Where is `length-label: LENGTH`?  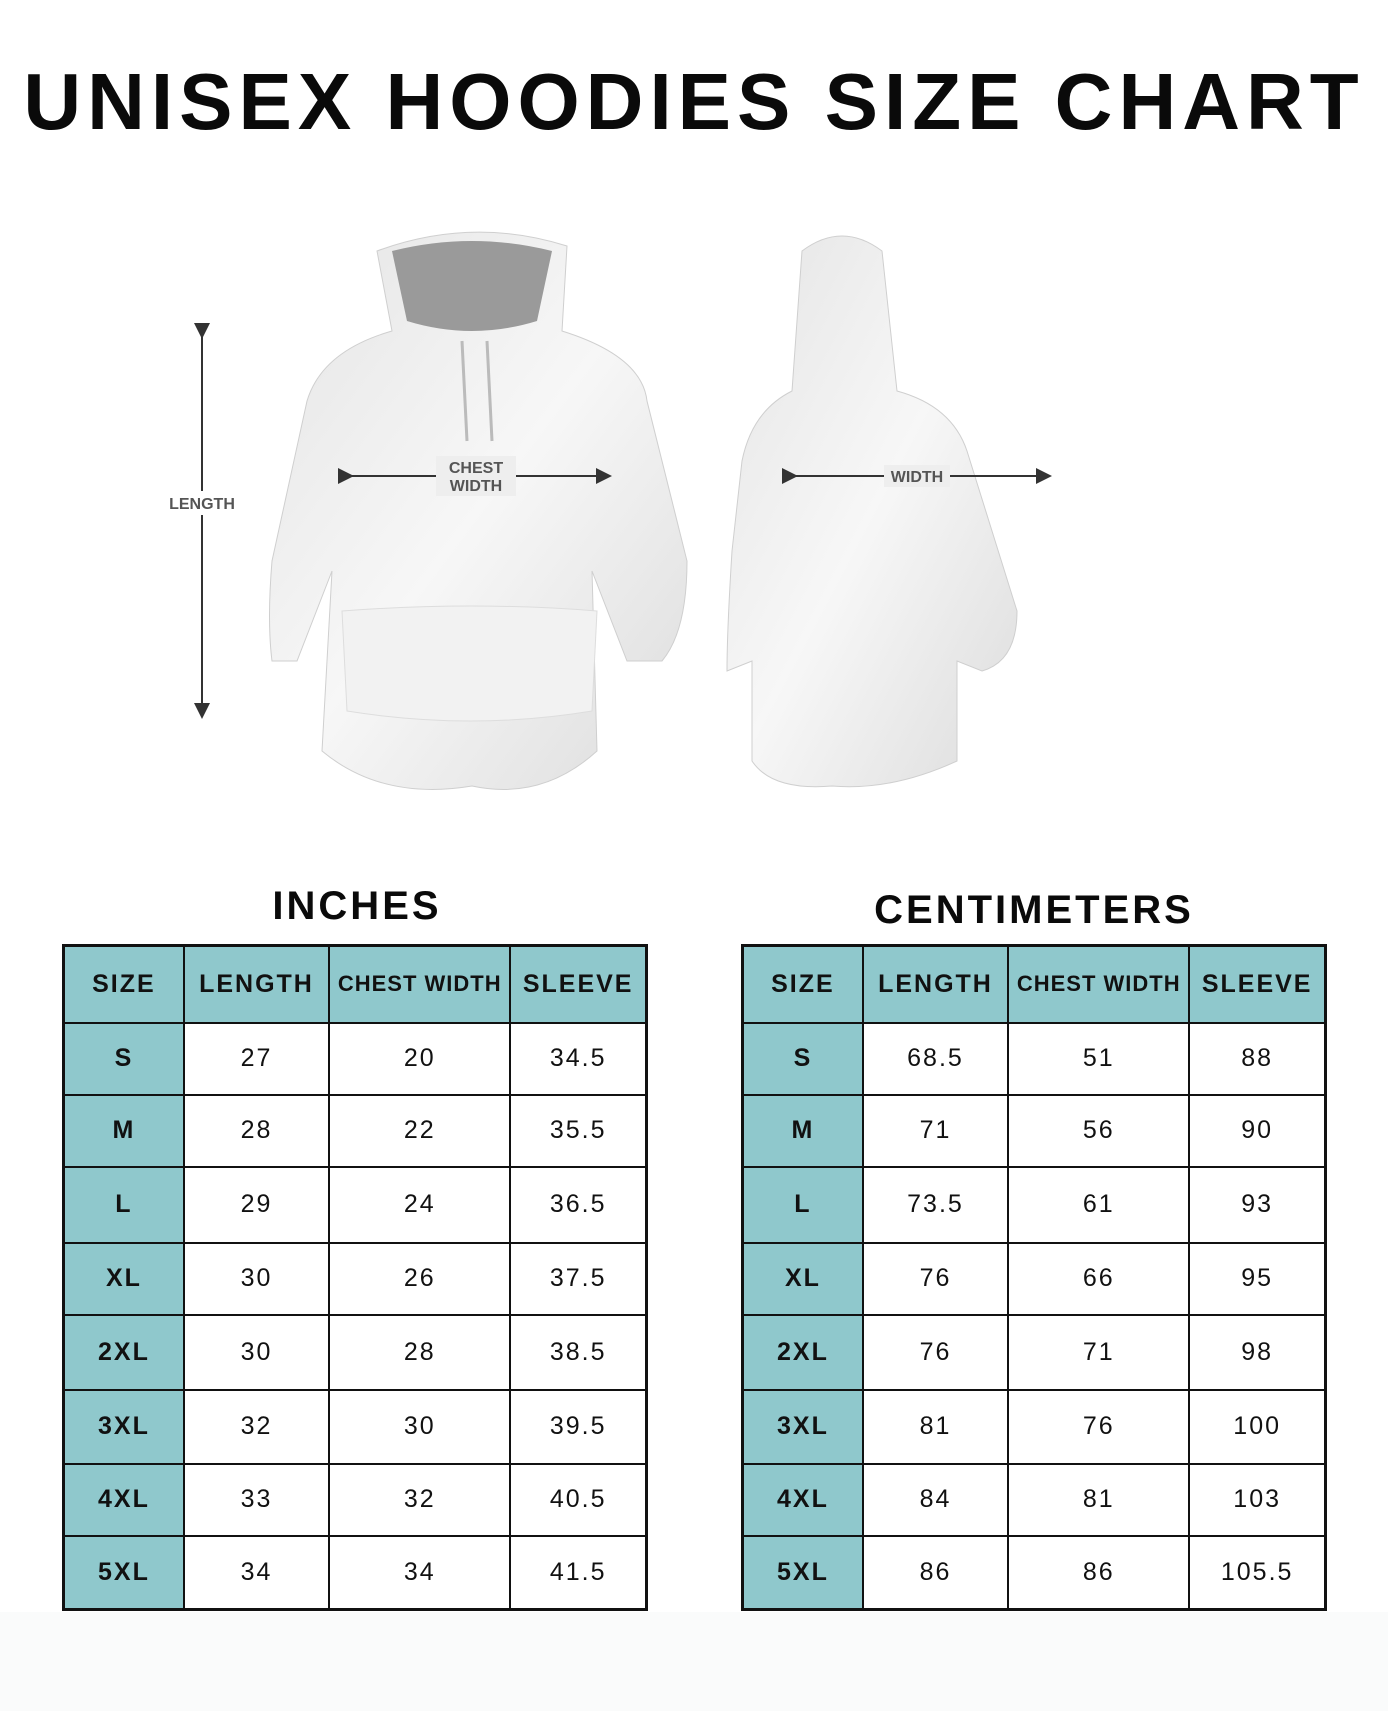
length-label: LENGTH is located at coordinates (202, 504).